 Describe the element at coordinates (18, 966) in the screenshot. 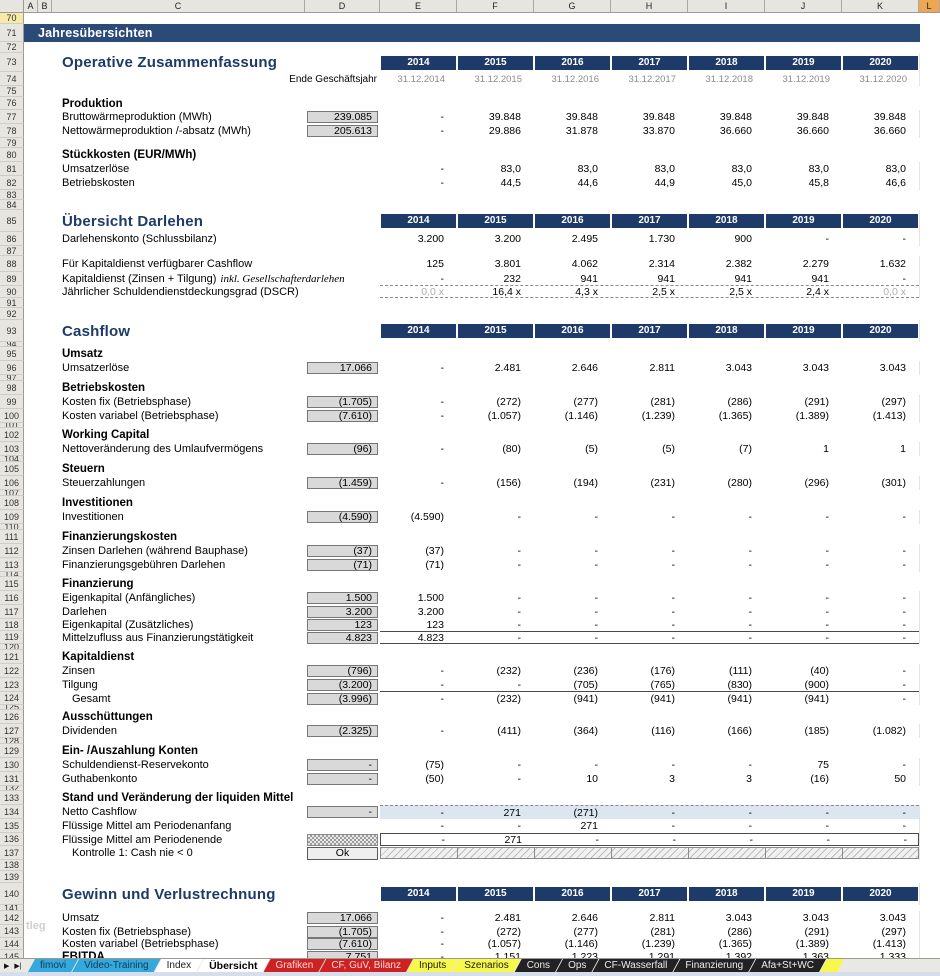

I see `tab-scroll-last-icon: ▶|` at that location.